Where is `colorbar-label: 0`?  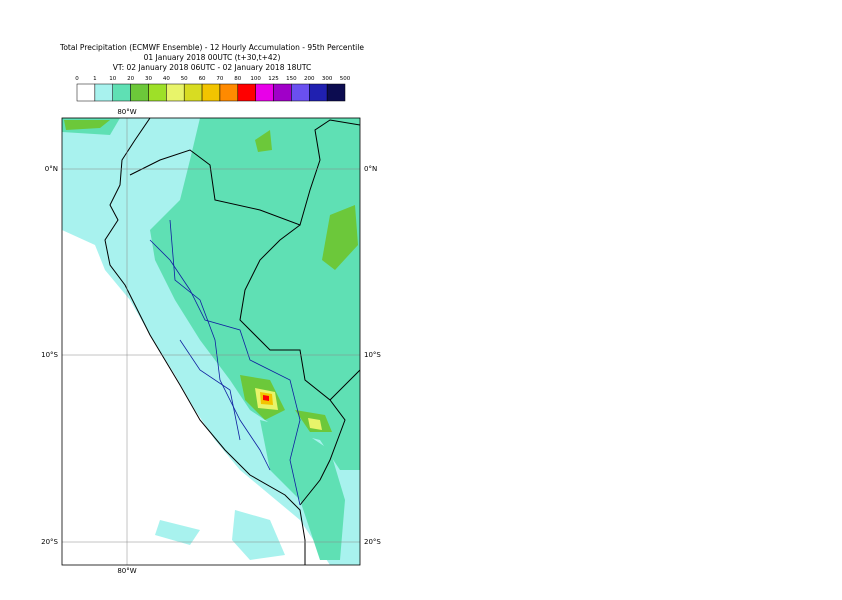 colorbar-label: 0 is located at coordinates (77, 79).